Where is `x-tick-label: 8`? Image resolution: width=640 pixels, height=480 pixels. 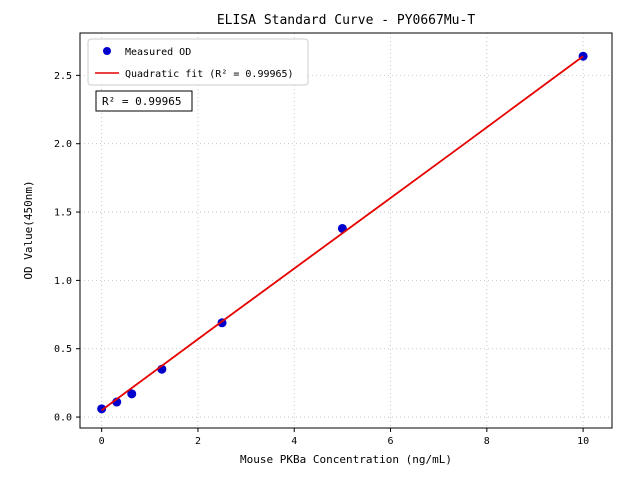
x-tick-label: 8 is located at coordinates (487, 441).